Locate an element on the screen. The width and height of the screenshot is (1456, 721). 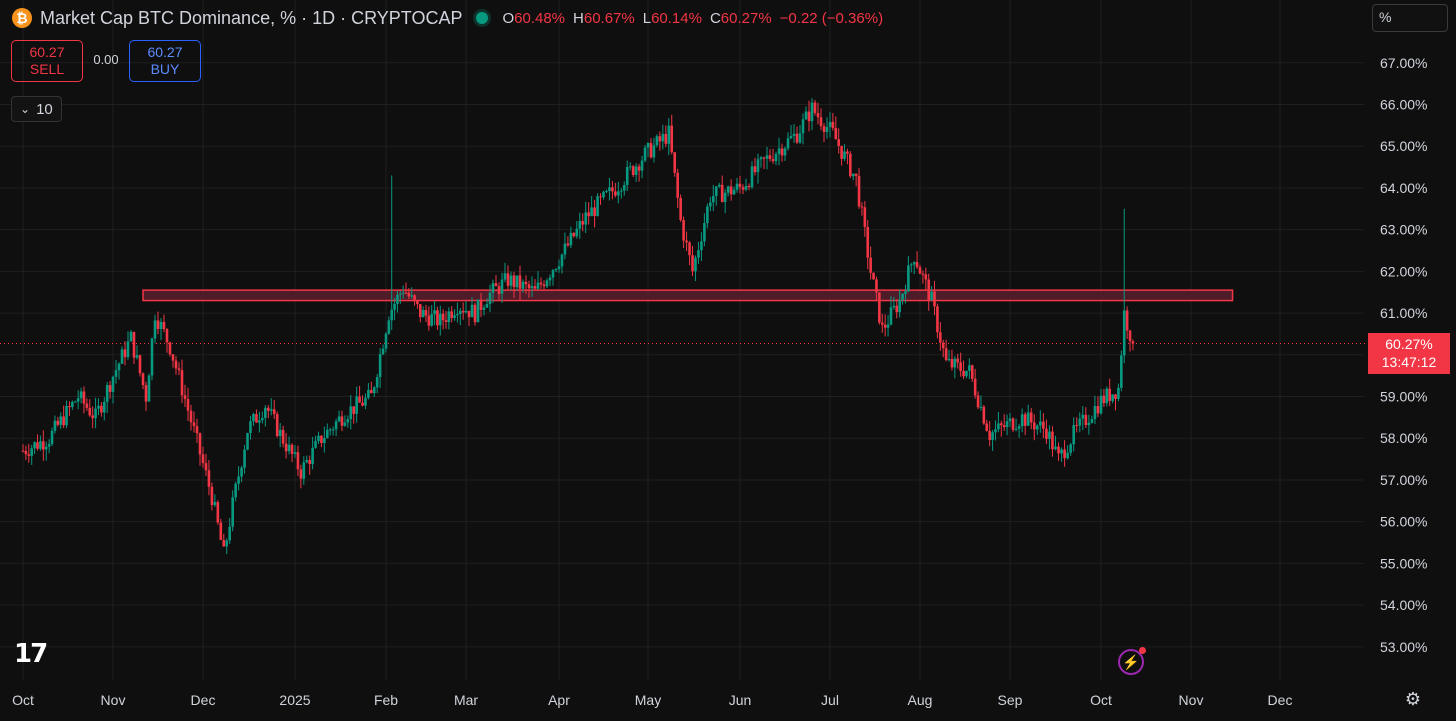
lightning-icon: ⚡ is located at coordinates (1132, 661).